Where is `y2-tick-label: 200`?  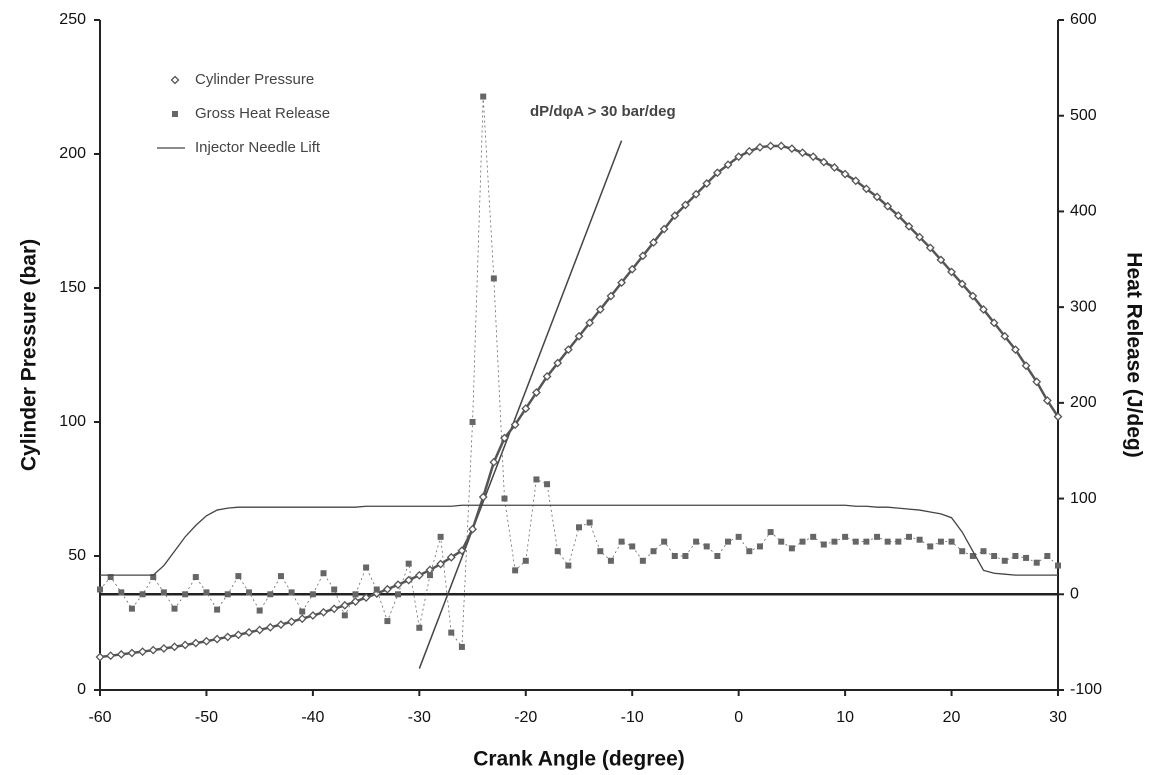
y2-tick-label: 200 is located at coordinates (1083, 402).